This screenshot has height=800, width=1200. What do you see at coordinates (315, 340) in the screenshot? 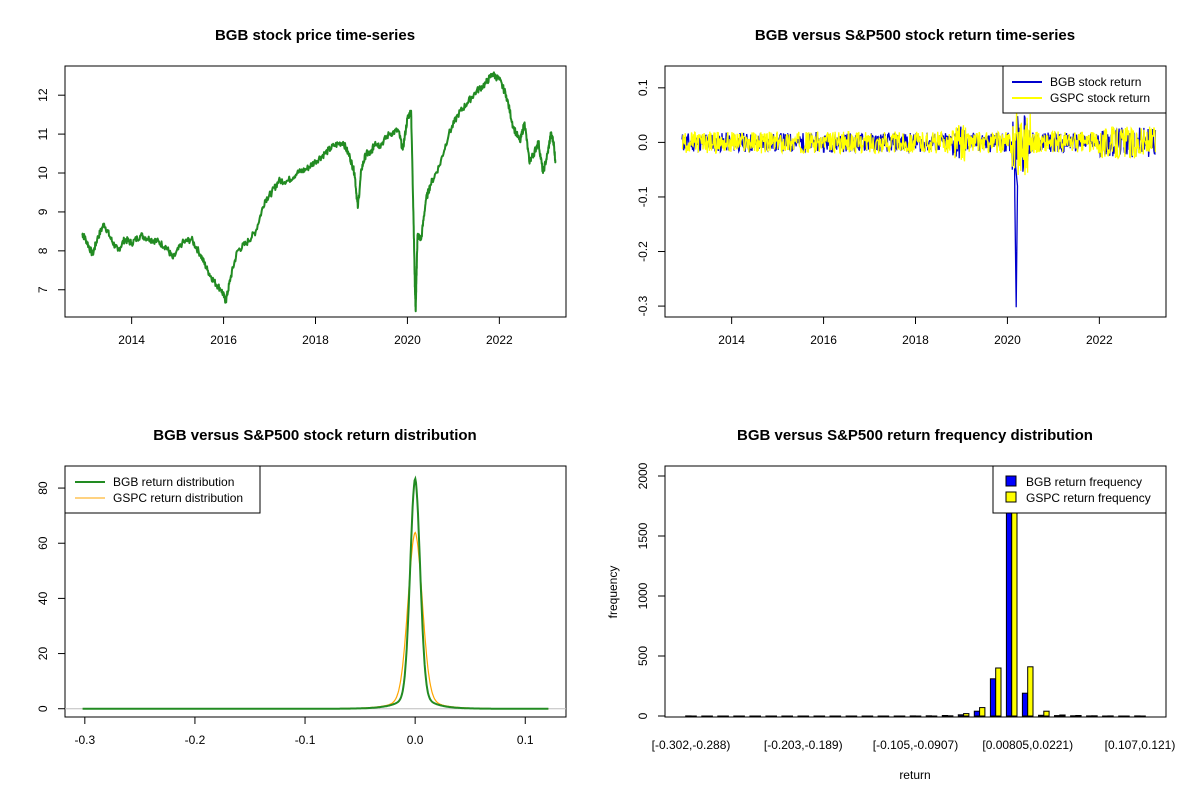
I see `price-xtick-label: 2018` at bounding box center [315, 340].